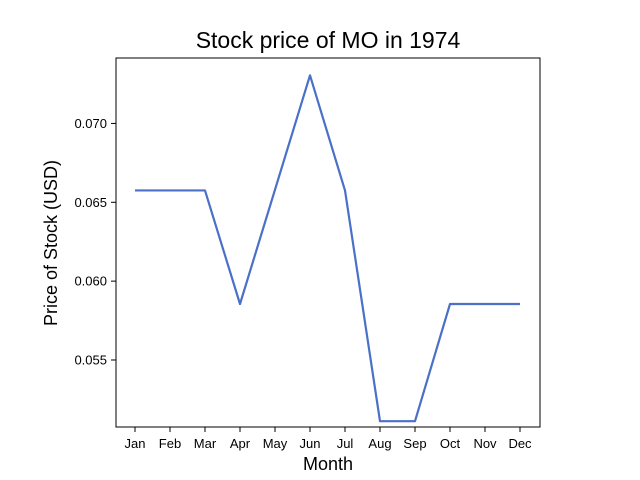 This screenshot has height=480, width=640. I want to click on x-tick-label: Nov, so click(485, 443).